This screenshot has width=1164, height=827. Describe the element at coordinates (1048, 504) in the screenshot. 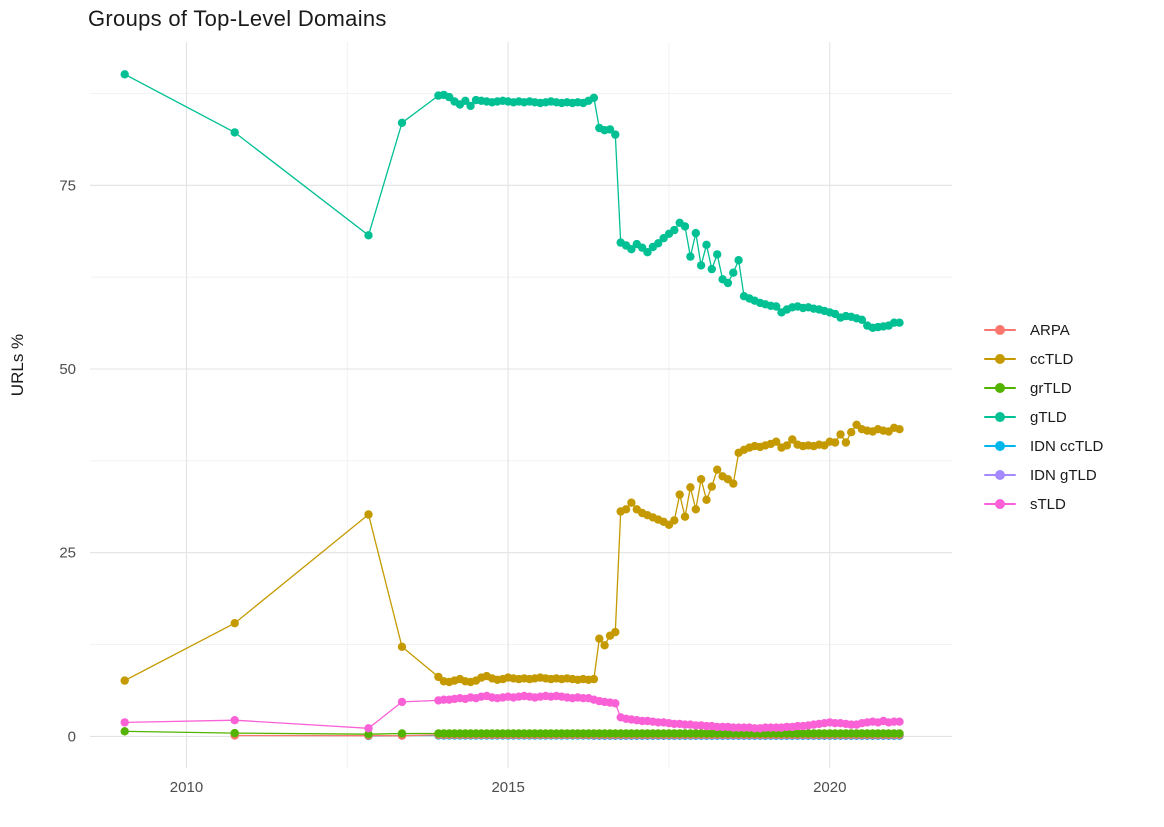

I see `legend-label: sTLD` at that location.